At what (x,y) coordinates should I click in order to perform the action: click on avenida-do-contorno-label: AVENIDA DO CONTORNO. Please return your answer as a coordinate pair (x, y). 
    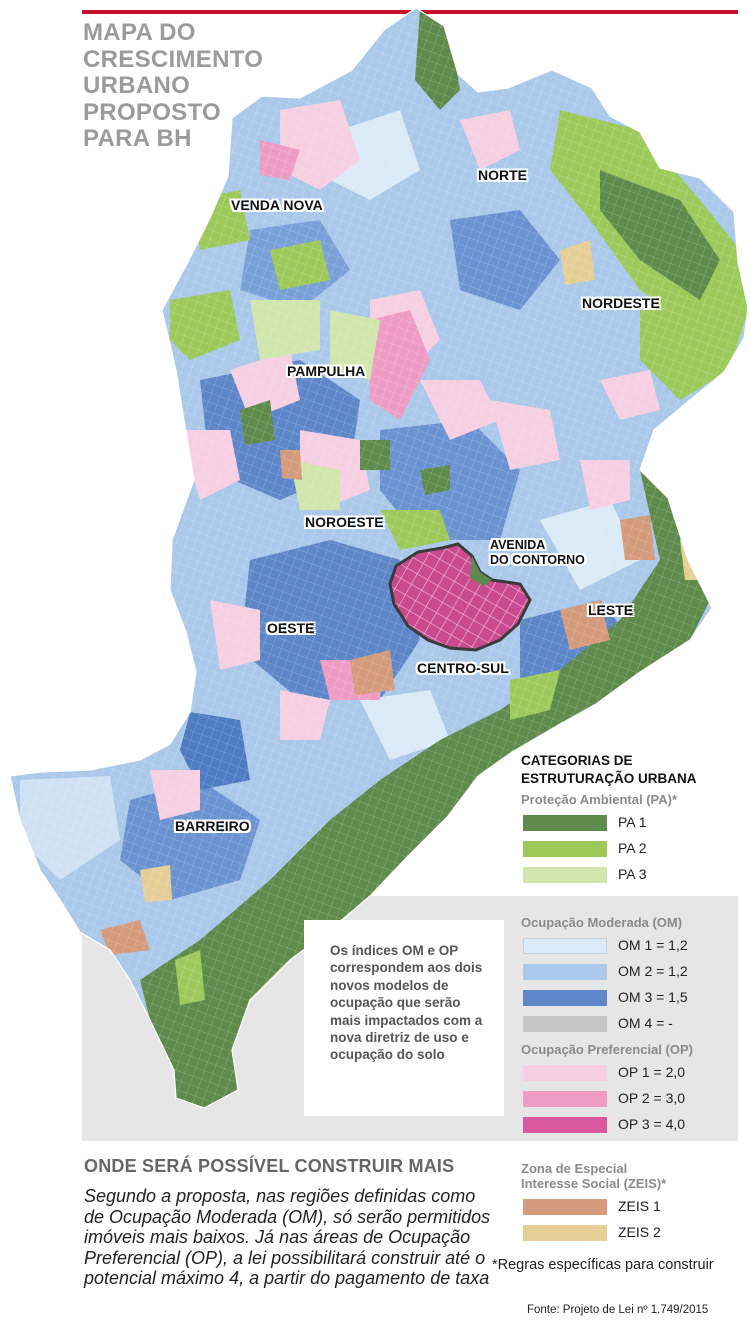
    Looking at the image, I should click on (537, 553).